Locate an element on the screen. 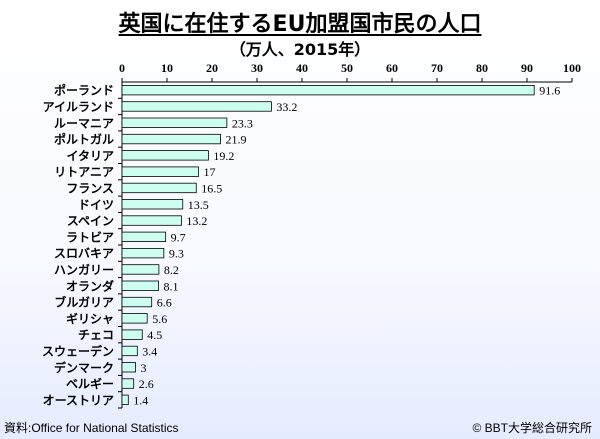 This screenshot has height=439, width=600. value-label: 91.6 is located at coordinates (549, 91).